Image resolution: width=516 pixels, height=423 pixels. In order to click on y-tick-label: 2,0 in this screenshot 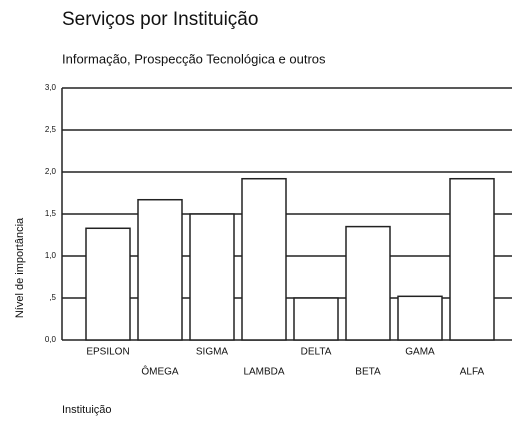, I will do `click(51, 171)`.